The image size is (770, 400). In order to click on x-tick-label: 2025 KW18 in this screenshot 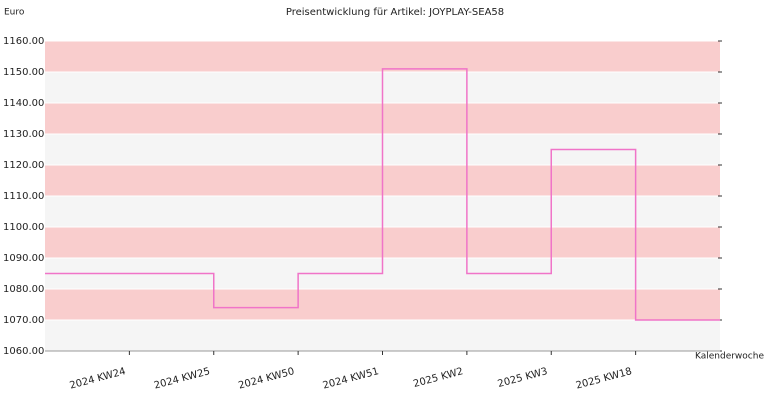, I will do `click(604, 378)`.